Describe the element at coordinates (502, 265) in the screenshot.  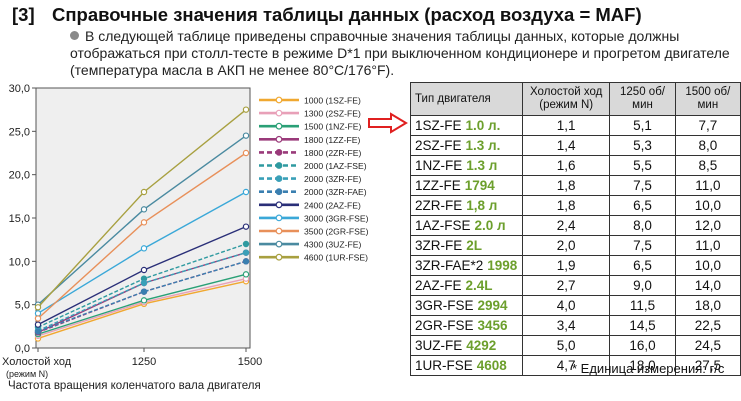
I see `engine-volume: 1998` at that location.